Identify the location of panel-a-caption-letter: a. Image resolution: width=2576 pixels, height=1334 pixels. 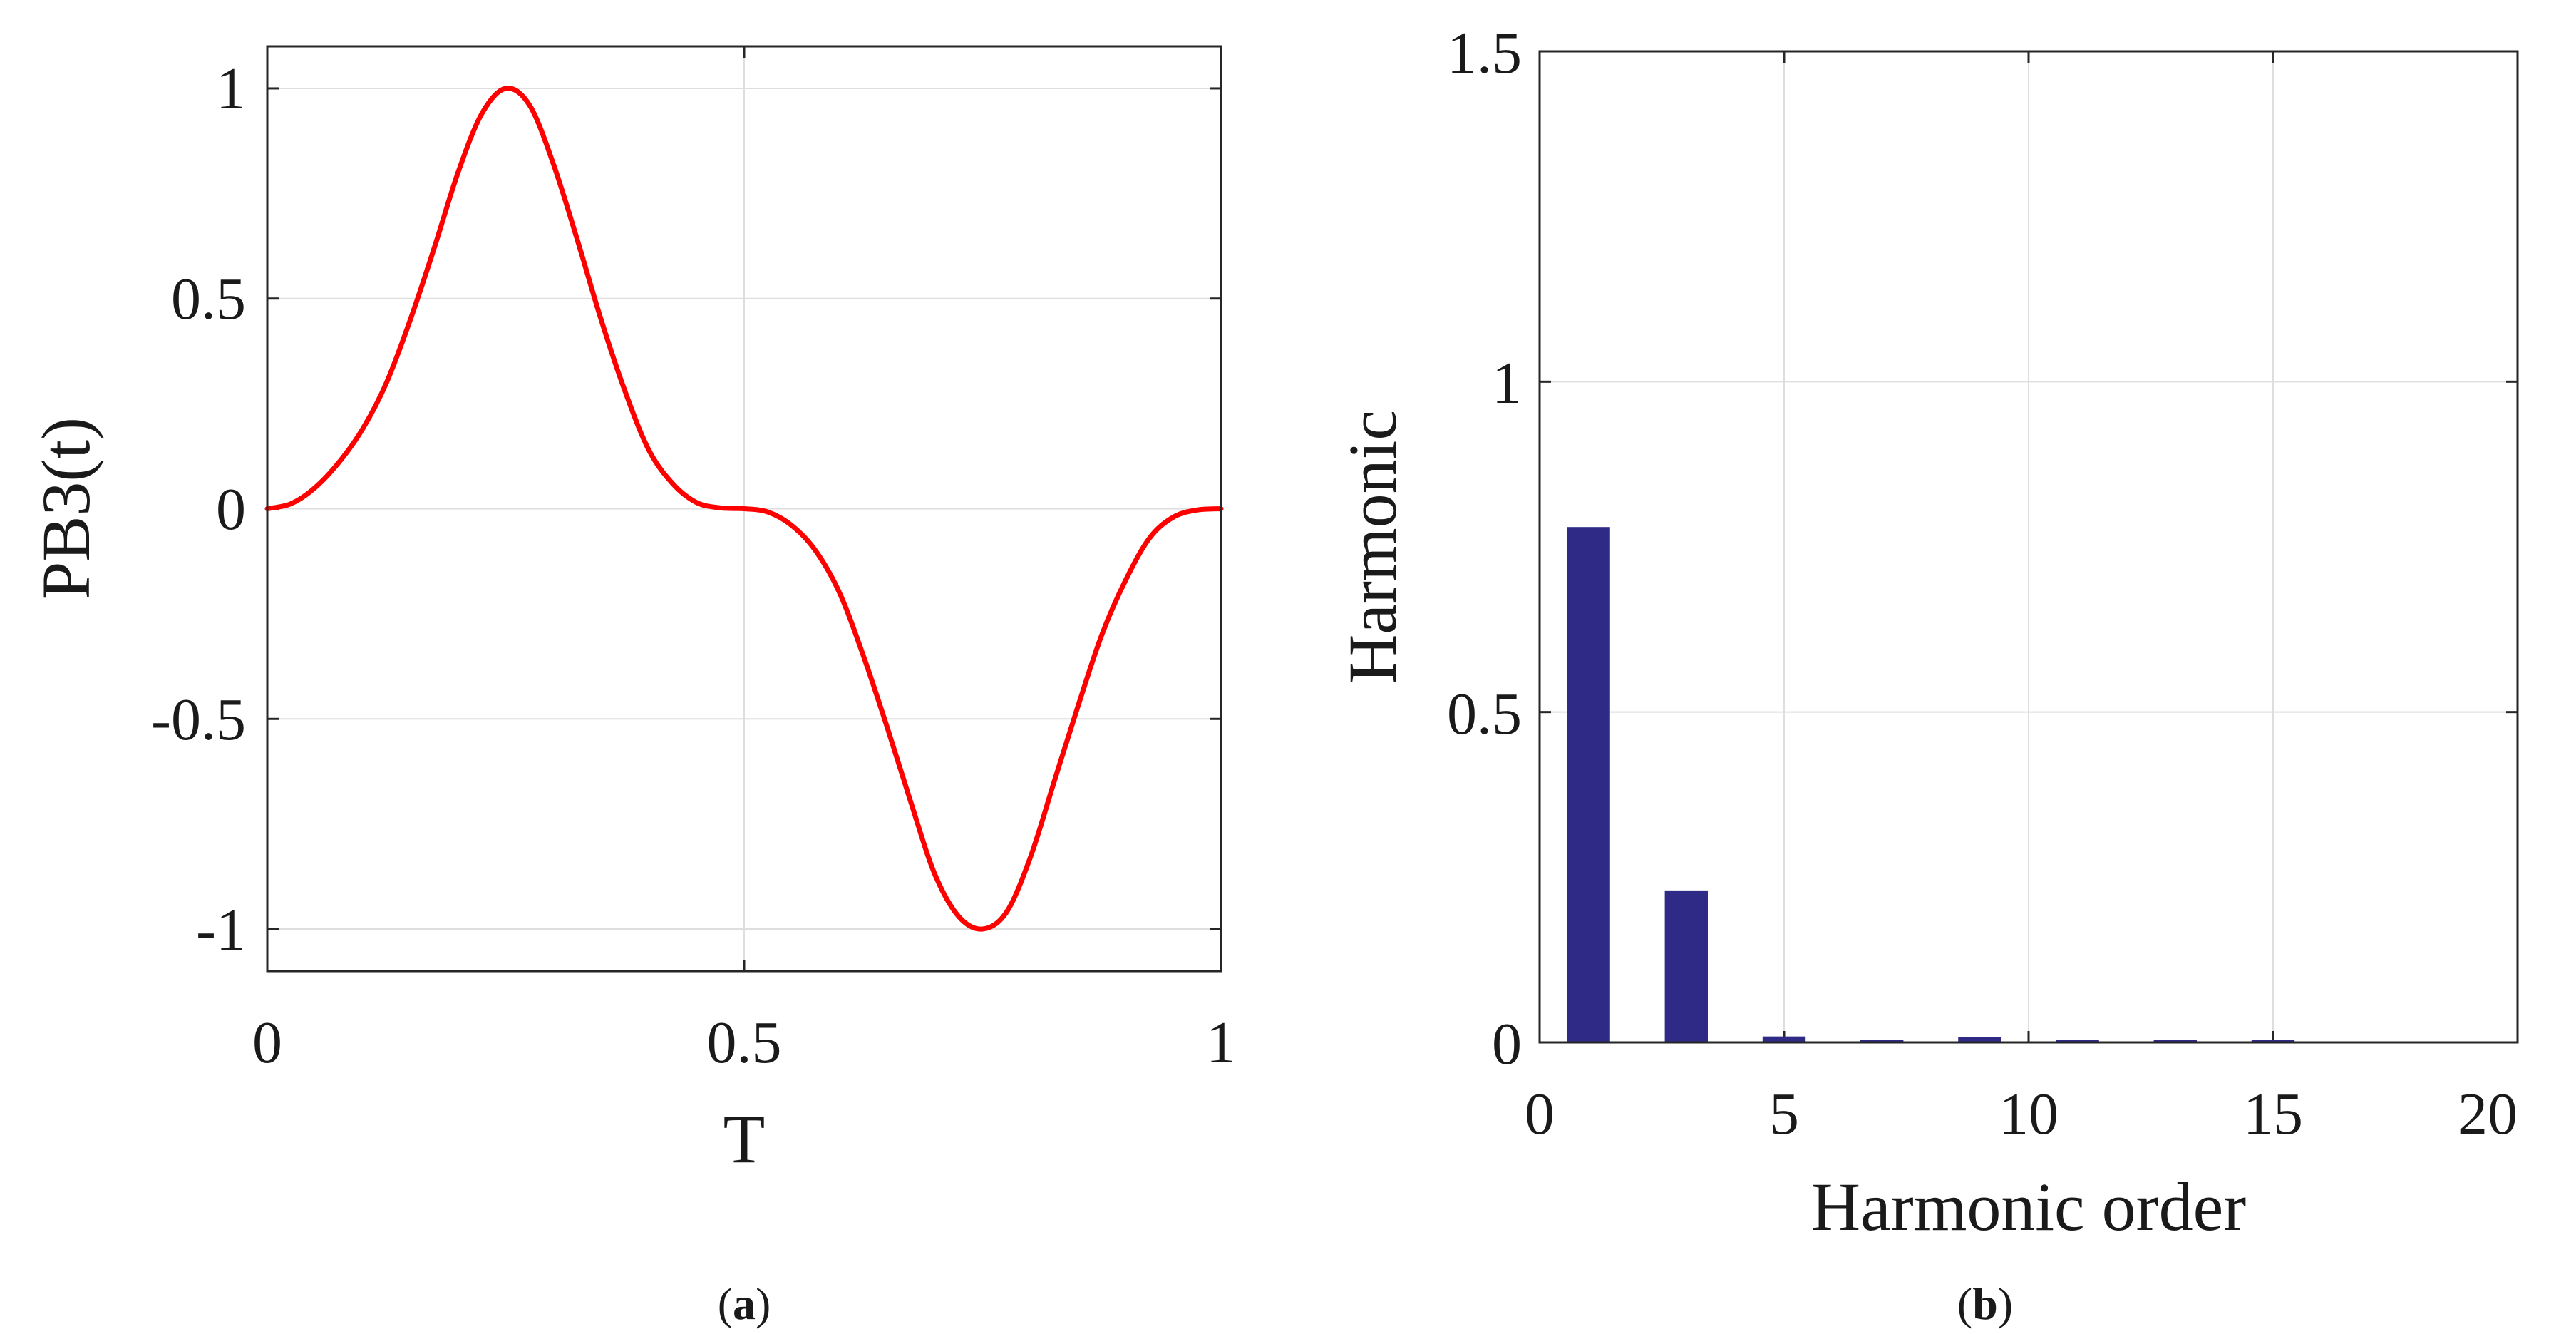
(744, 1303).